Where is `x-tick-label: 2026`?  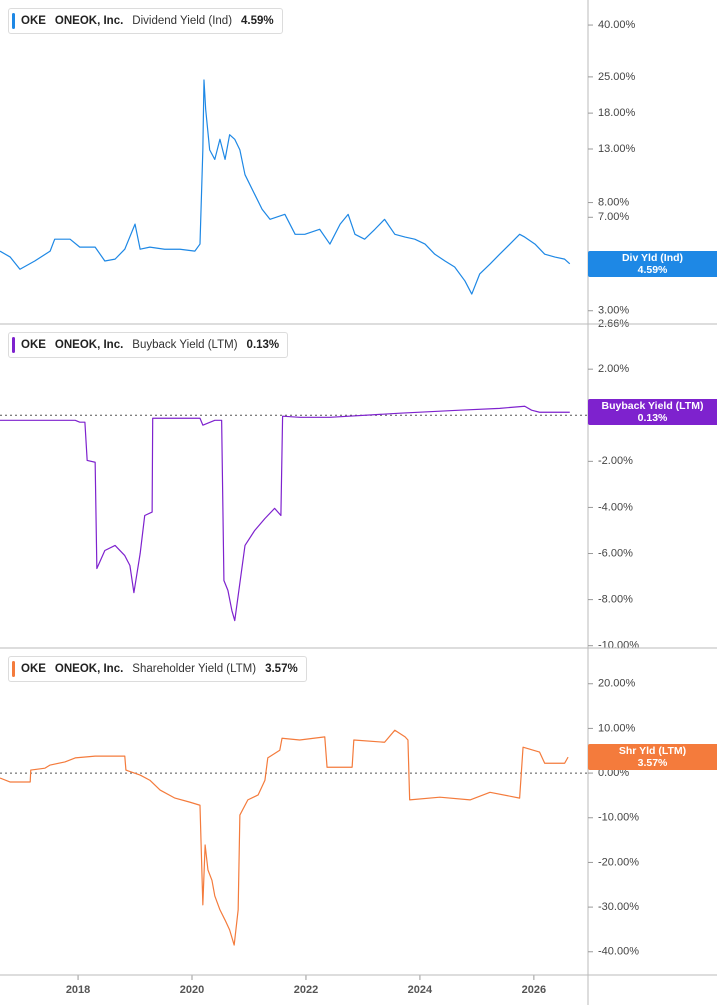
x-tick-label: 2026 is located at coordinates (534, 990).